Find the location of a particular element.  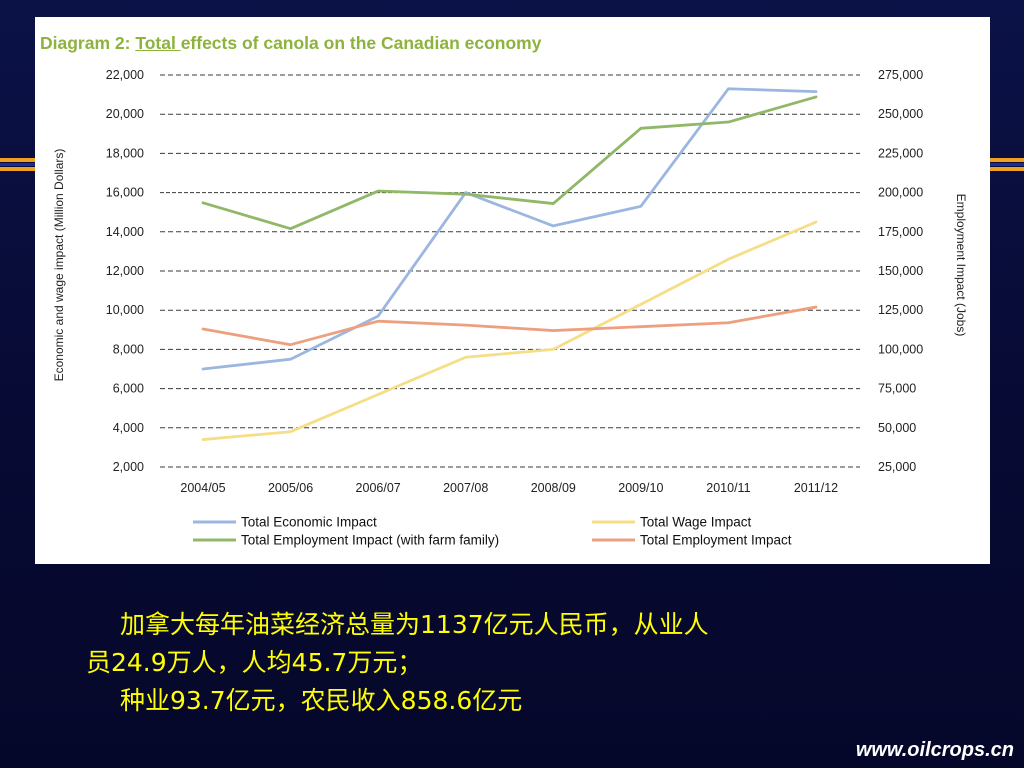

y-tick-label: 4,000 is located at coordinates (128, 428).